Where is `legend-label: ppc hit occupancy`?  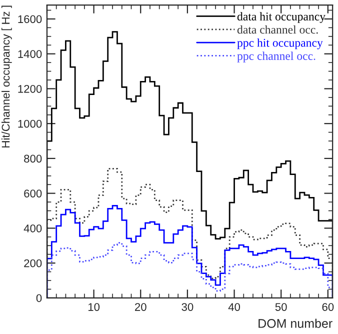 legend-label: ppc hit occupancy is located at coordinates (280, 44).